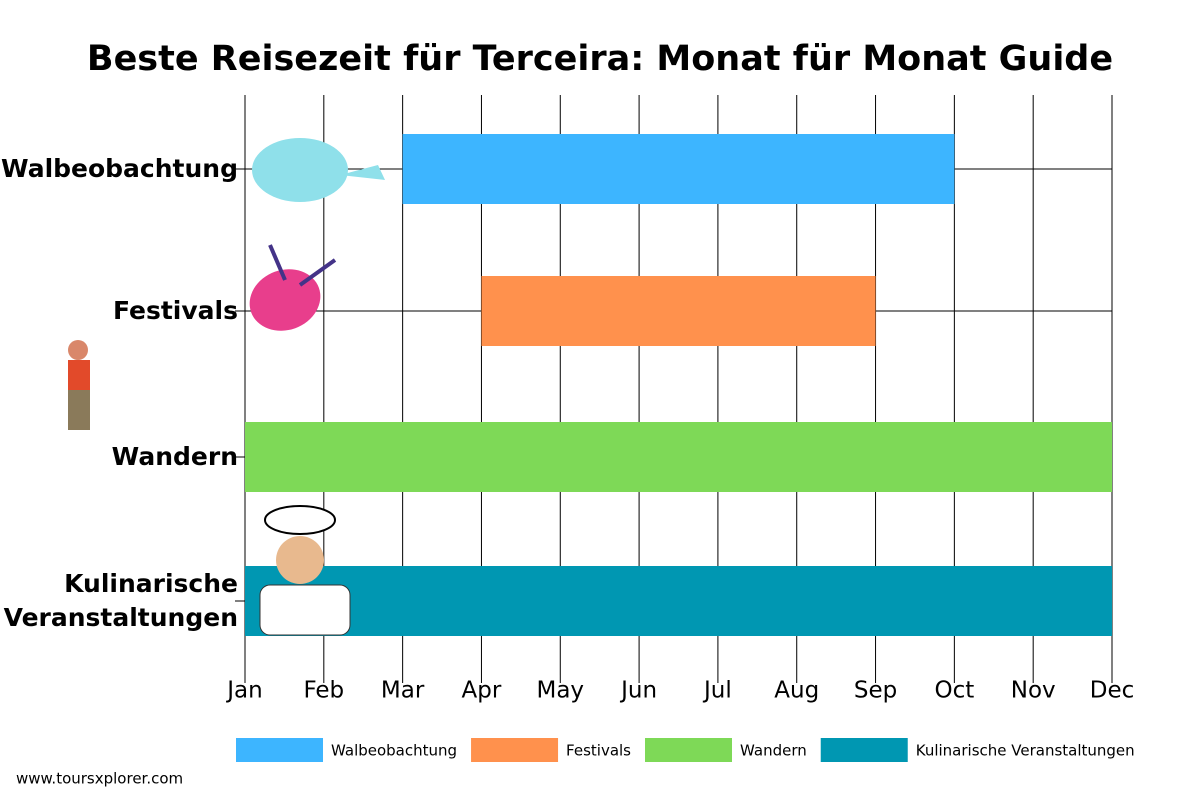 This screenshot has height=800, width=1200. I want to click on hiker-legs, so click(79, 410).